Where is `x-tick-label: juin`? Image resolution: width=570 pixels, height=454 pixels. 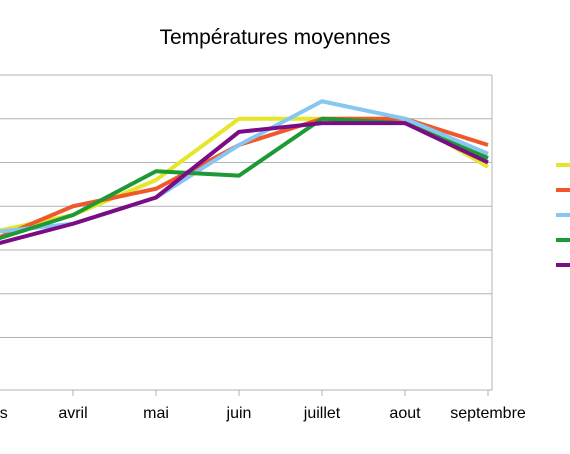 x-tick-label: juin is located at coordinates (239, 413).